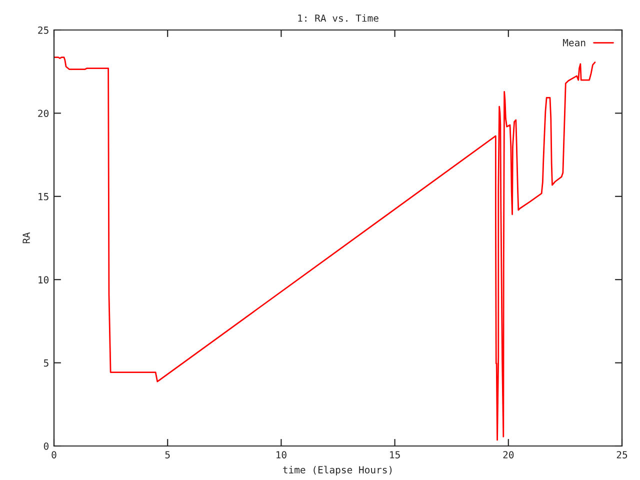  What do you see at coordinates (338, 18) in the screenshot?
I see `chart-title: 1: RA vs. Time` at bounding box center [338, 18].